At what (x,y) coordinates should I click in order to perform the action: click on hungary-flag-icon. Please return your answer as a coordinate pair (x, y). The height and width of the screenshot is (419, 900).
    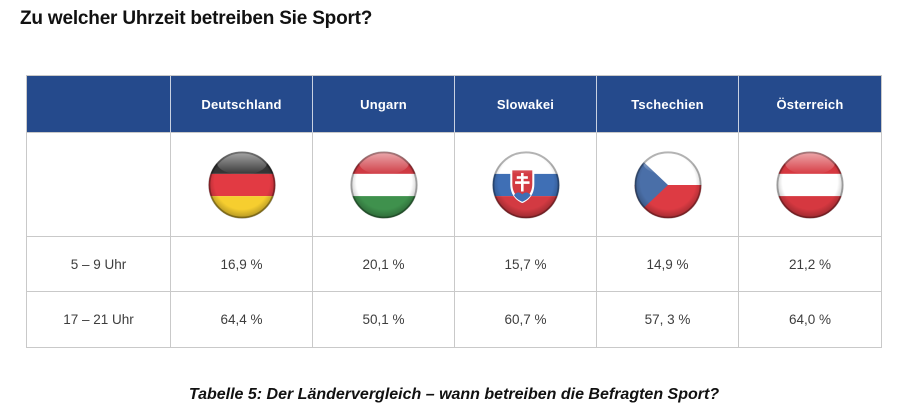
    Looking at the image, I should click on (383, 184).